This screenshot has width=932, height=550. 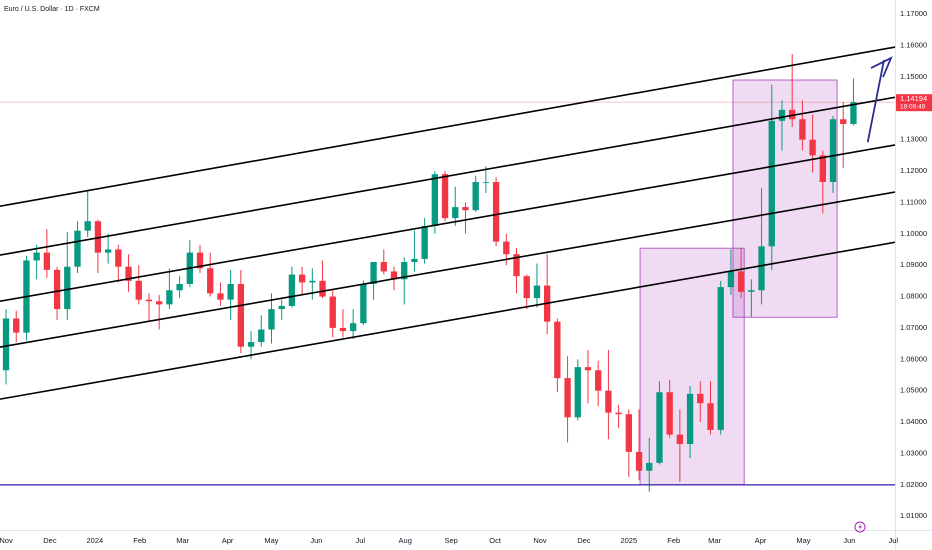 I want to click on y-tick-label: 1.17000, so click(x=913, y=13).